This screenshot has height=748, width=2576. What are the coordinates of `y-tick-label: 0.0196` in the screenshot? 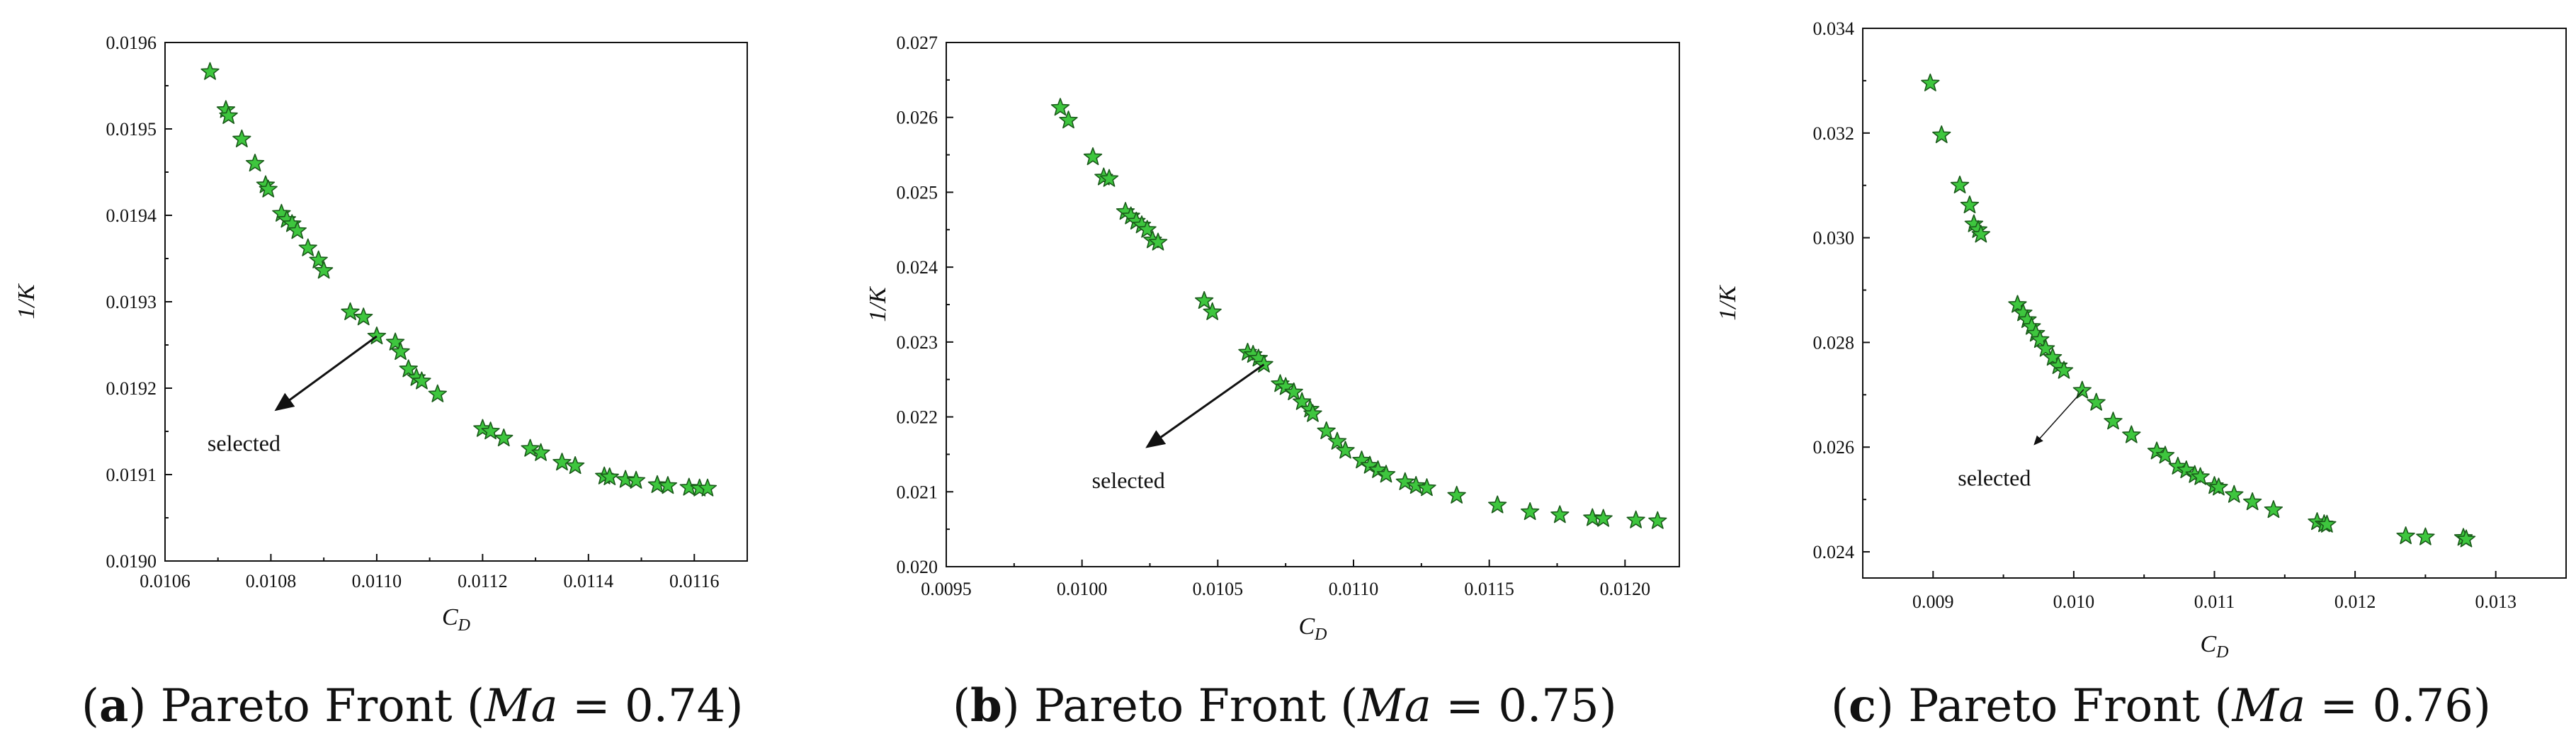 It's located at (131, 43).